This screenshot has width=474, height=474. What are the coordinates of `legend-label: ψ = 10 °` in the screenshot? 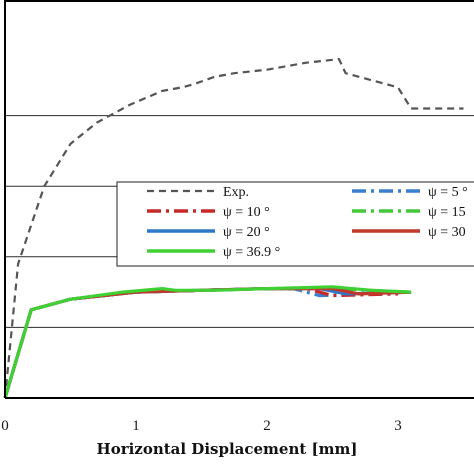 It's located at (246, 212).